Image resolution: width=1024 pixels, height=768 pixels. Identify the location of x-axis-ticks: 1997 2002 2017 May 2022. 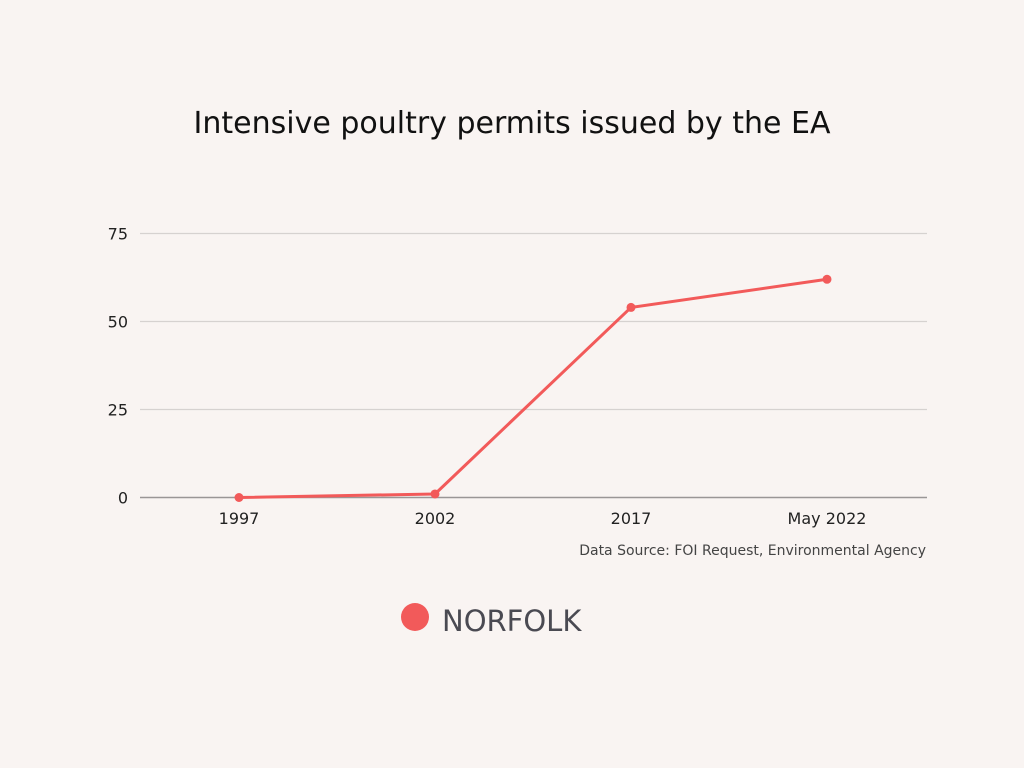
(543, 518).